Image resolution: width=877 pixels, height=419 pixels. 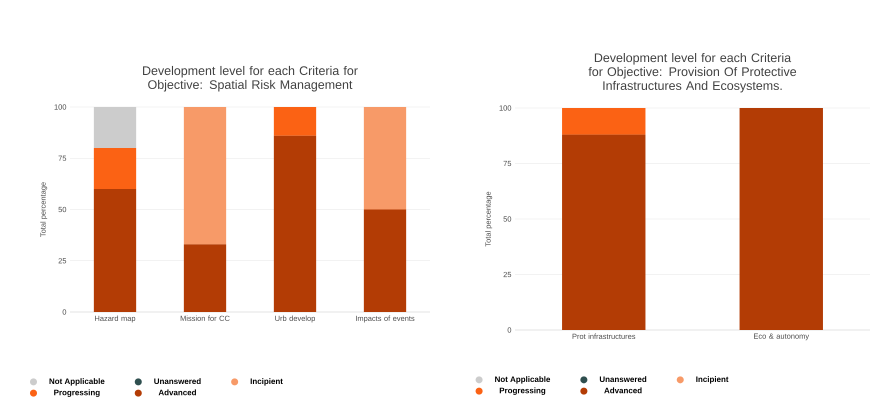 I want to click on chart-title: Development level for each Criteria for Objective: Spatial Risk Management, so click(x=250, y=79).